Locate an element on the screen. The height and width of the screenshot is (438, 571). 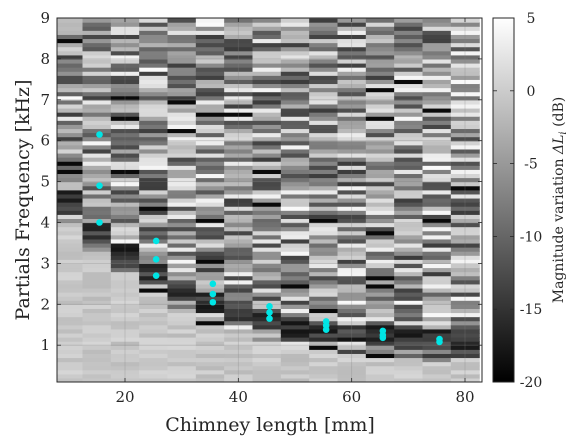
y-tick-label: 5 is located at coordinates (45, 182).